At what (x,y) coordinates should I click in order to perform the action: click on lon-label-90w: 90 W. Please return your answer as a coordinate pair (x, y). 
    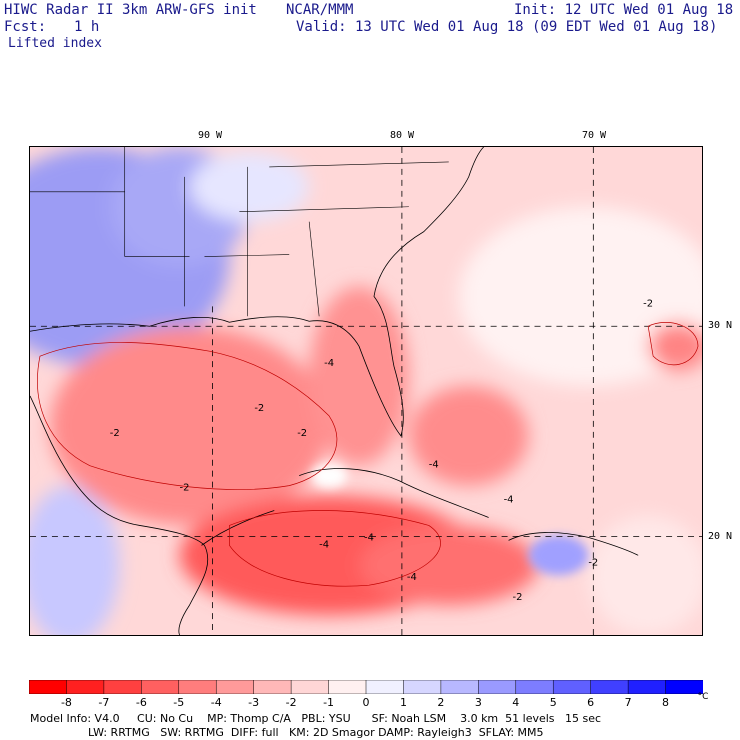
    Looking at the image, I should click on (210, 135).